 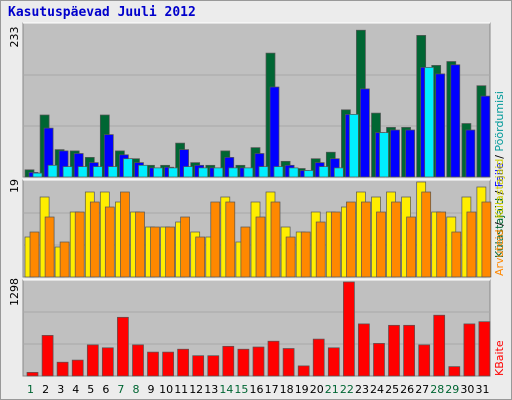 I want to click on legend-middle-panel-part: /, so click(x=499, y=224).